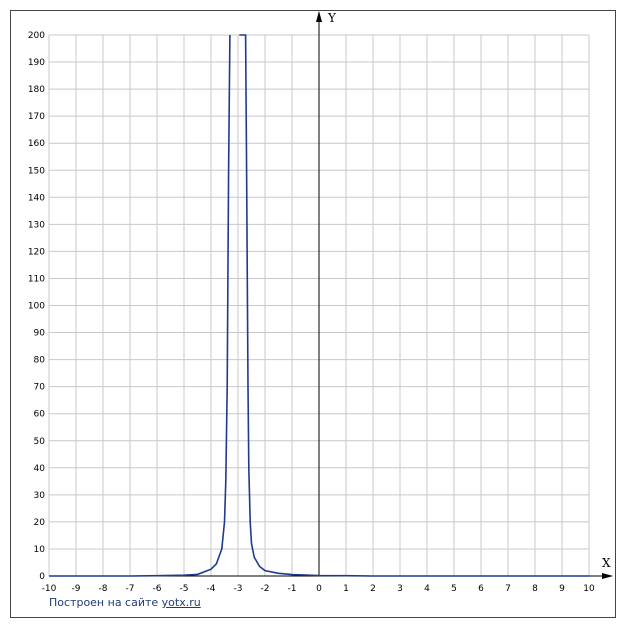 The width and height of the screenshot is (627, 630). Describe the element at coordinates (508, 589) in the screenshot. I see `x-tick-label: 7` at that location.